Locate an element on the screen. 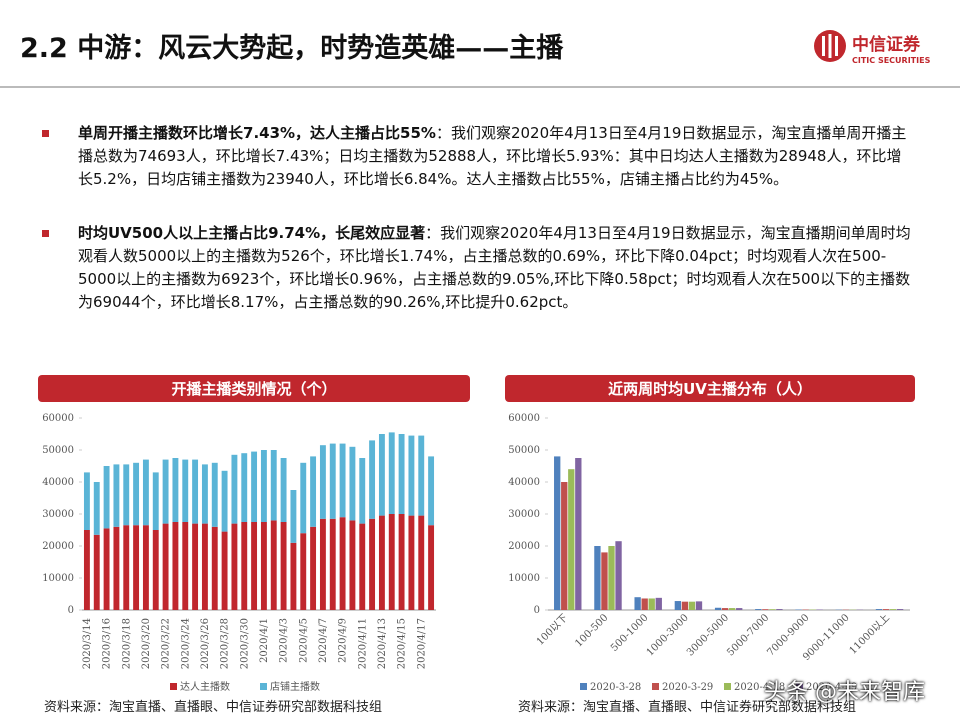 This screenshot has height=720, width=960. logo-en: CITIC SECURITIES is located at coordinates (891, 60).